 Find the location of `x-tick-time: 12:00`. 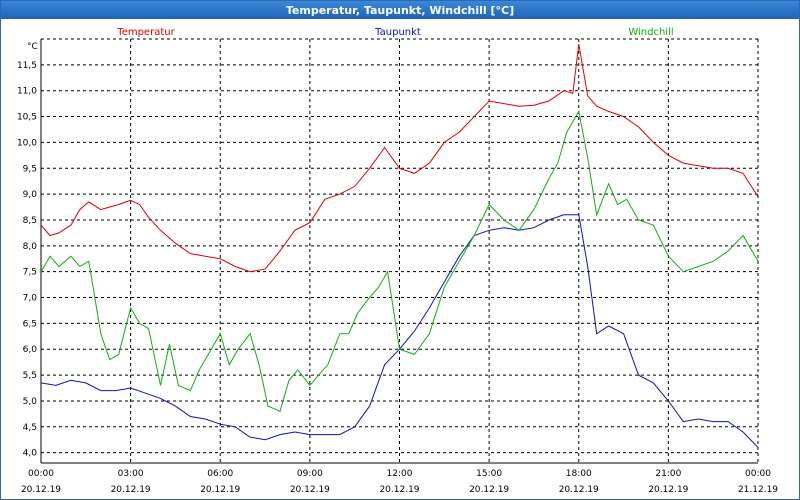

x-tick-time: 12:00 is located at coordinates (400, 474).